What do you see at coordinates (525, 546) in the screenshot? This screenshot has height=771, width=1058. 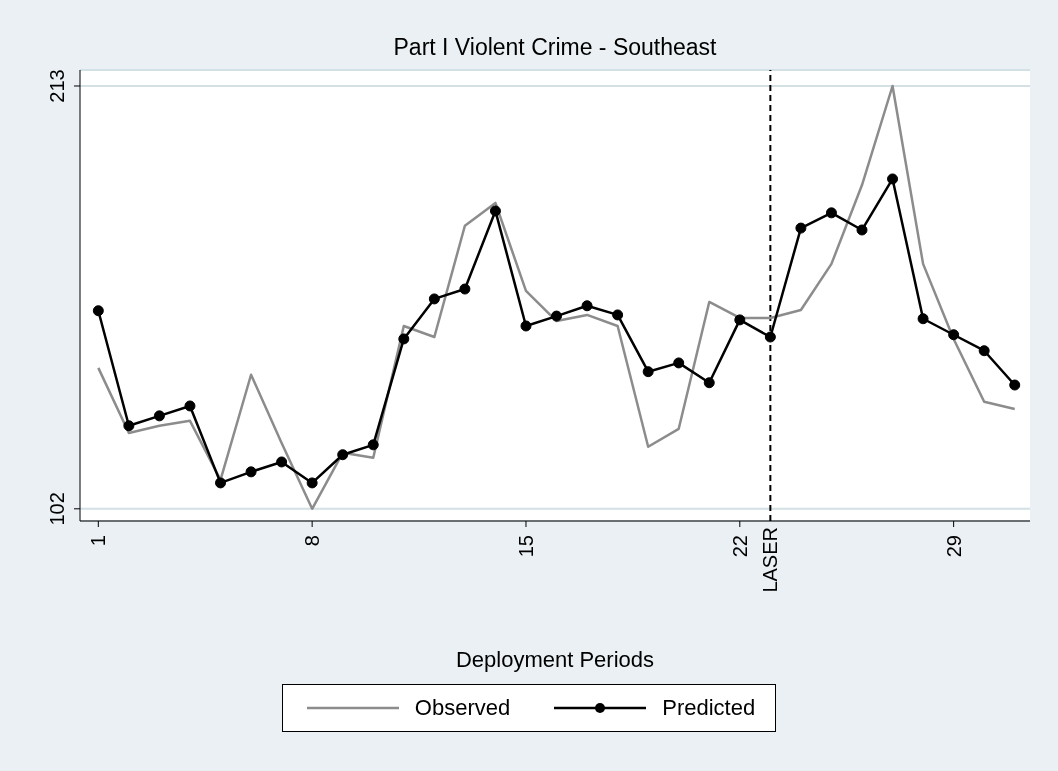 I see `x-tick-label: 15` at bounding box center [525, 546].